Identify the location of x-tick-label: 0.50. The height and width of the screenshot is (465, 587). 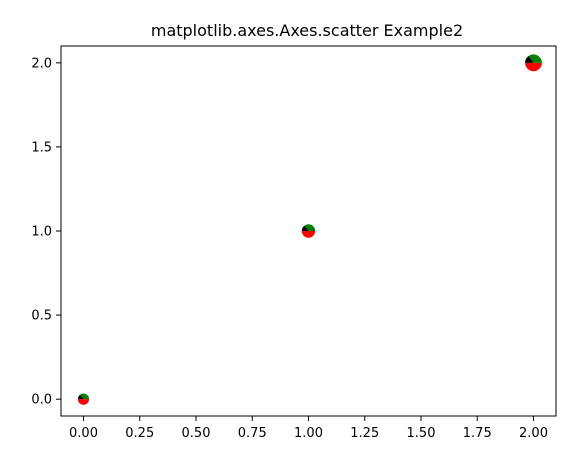
(196, 433).